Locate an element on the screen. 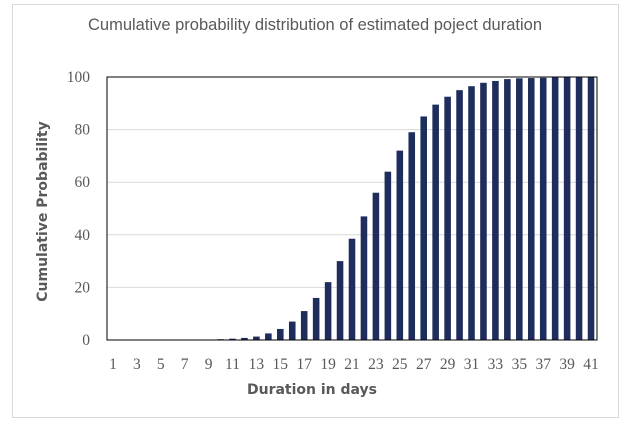 The image size is (633, 434). x-tick-label: 3 is located at coordinates (137, 364).